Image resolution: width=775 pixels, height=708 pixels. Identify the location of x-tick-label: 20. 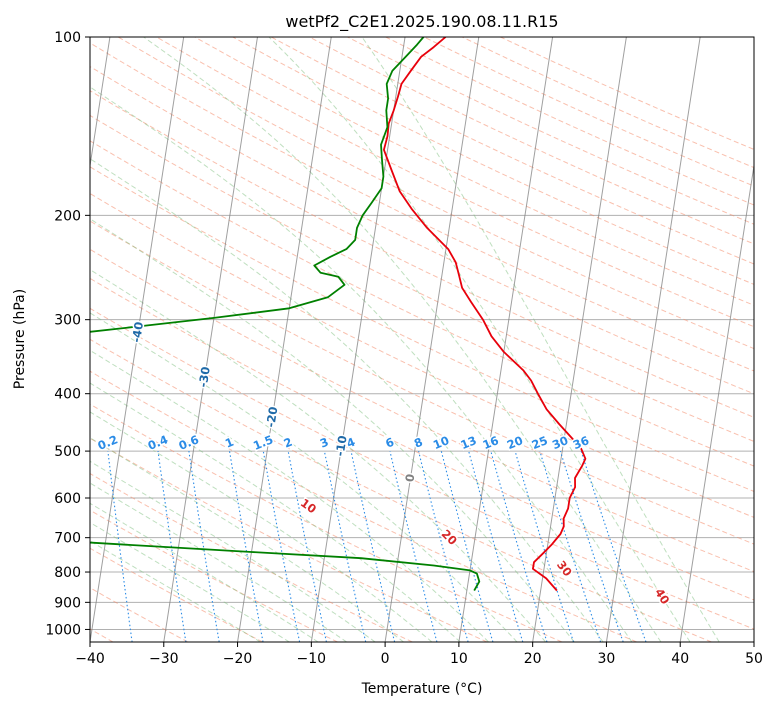
(533, 659).